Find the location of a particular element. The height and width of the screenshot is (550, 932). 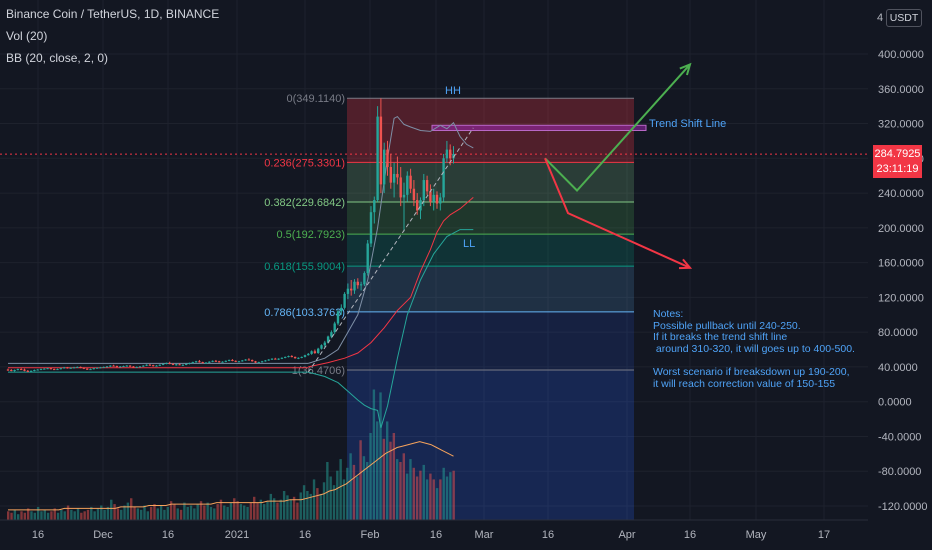

trend-line is located at coordinates (390, 250).